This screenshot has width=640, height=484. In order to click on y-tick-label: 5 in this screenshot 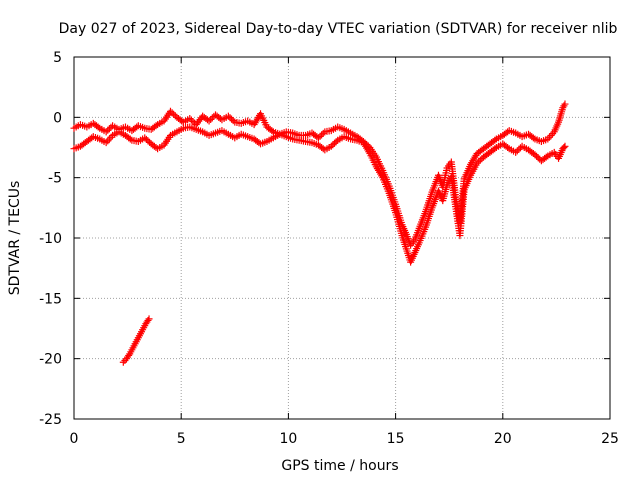, I will do `click(57, 58)`.